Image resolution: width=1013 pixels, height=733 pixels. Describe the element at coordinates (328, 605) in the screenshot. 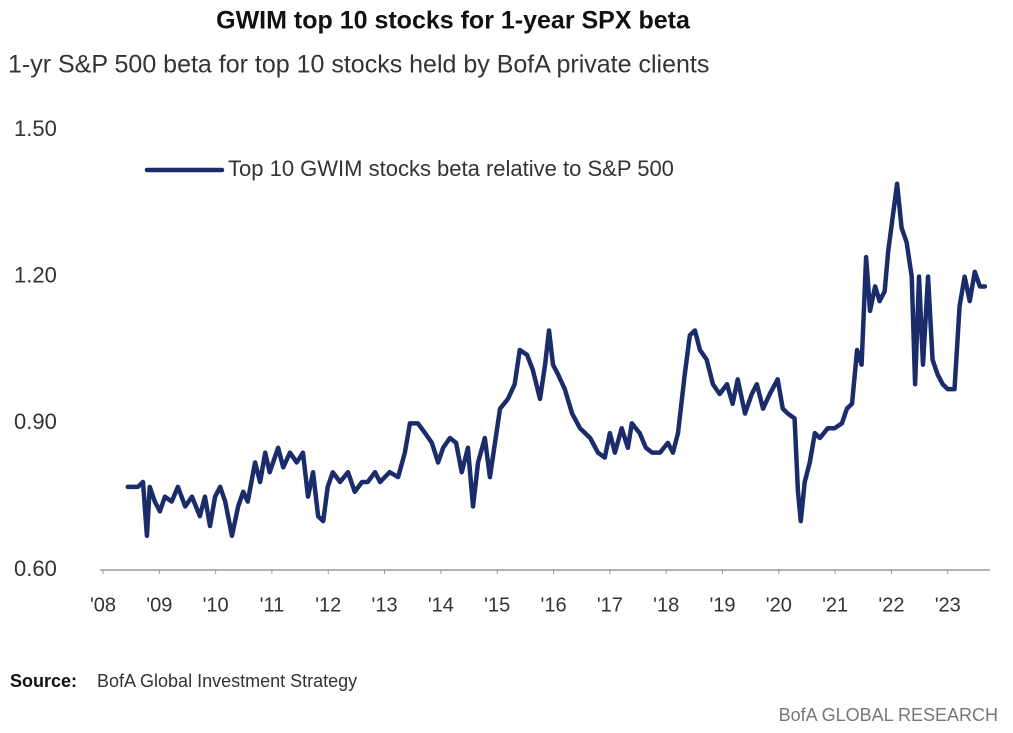

I see `x-tick-label: '12` at that location.